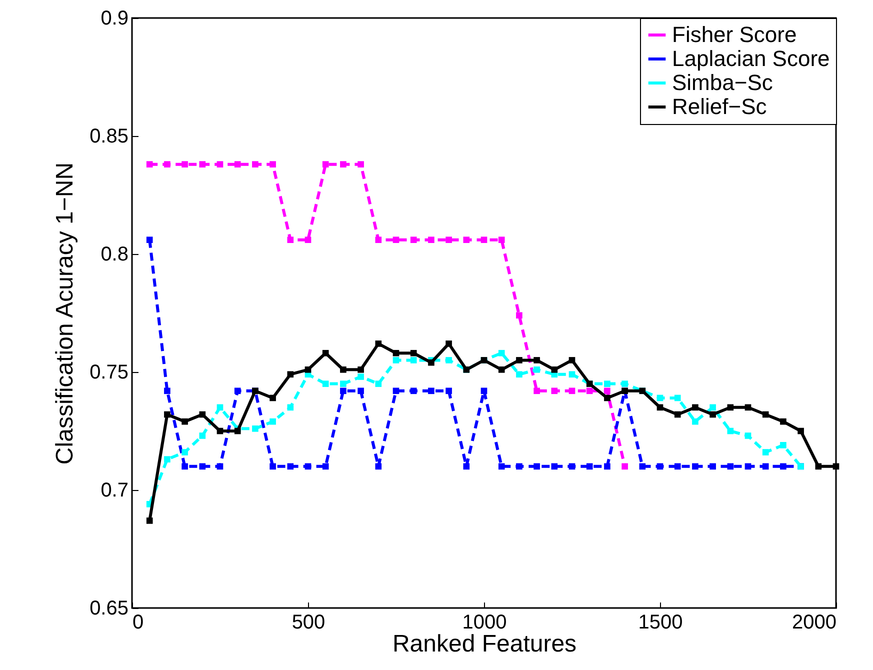  I want to click on x-tick-label: 500, so click(309, 623).